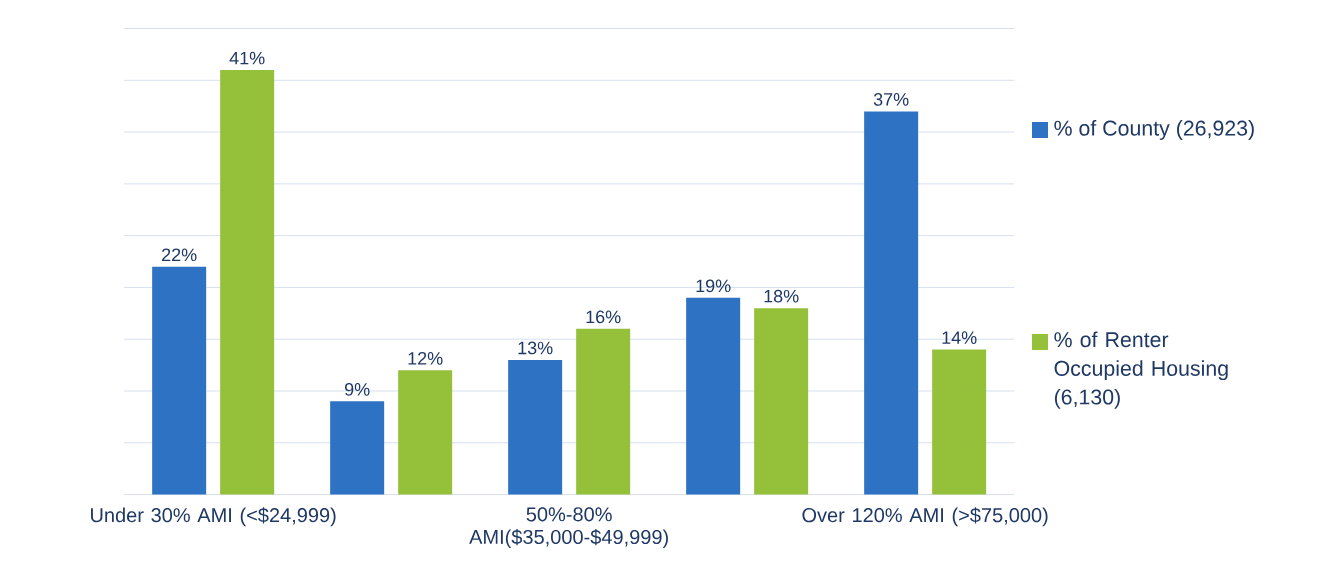 The width and height of the screenshot is (1336, 566). Describe the element at coordinates (357, 389) in the screenshot. I see `data-label: 9%` at that location.